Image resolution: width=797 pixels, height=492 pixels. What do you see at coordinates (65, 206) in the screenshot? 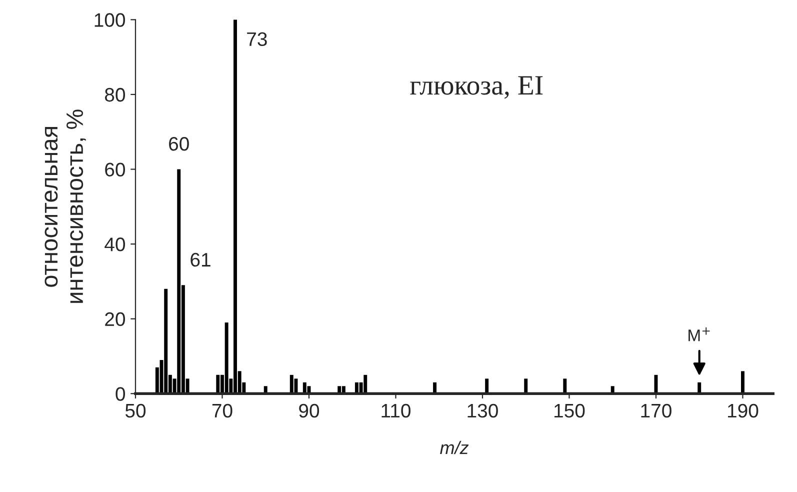
I see `y-axis-title: относительная интенсивность, %` at bounding box center [65, 206].